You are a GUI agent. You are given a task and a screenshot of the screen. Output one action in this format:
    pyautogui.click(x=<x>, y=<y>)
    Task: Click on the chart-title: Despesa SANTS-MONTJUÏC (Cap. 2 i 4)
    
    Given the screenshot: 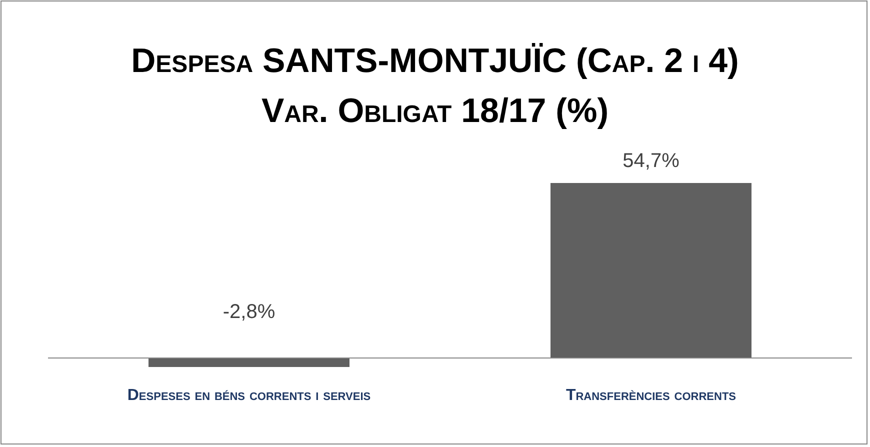 What is the action you would take?
    pyautogui.click(x=435, y=61)
    